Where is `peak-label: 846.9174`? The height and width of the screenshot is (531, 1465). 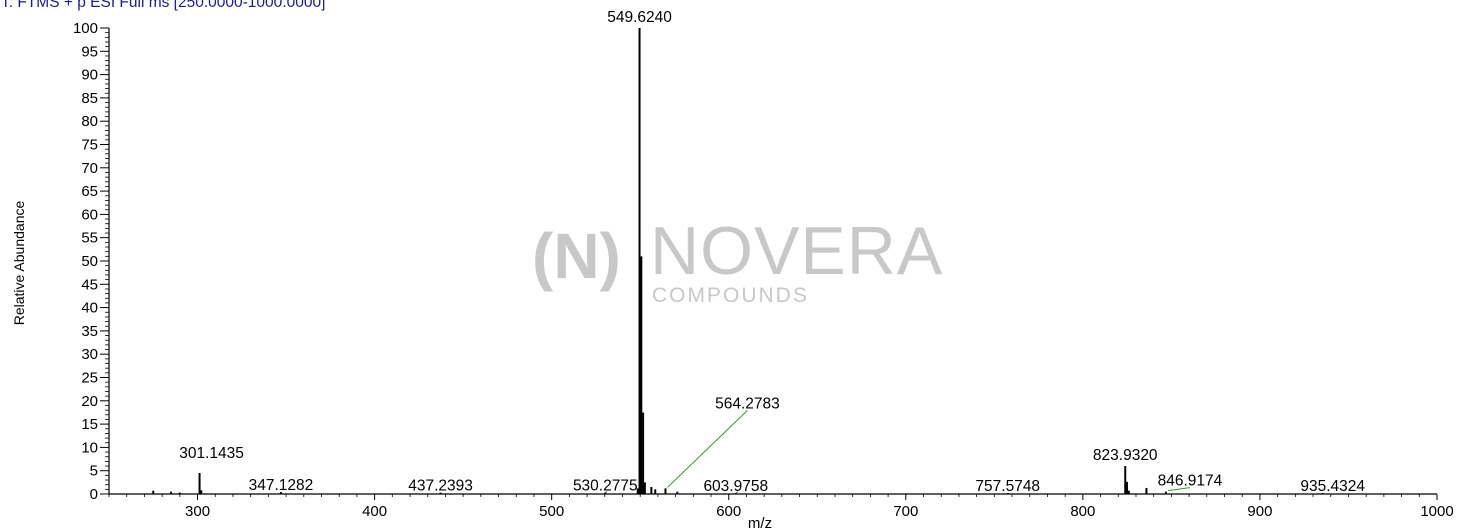 peak-label: 846.9174 is located at coordinates (1190, 481).